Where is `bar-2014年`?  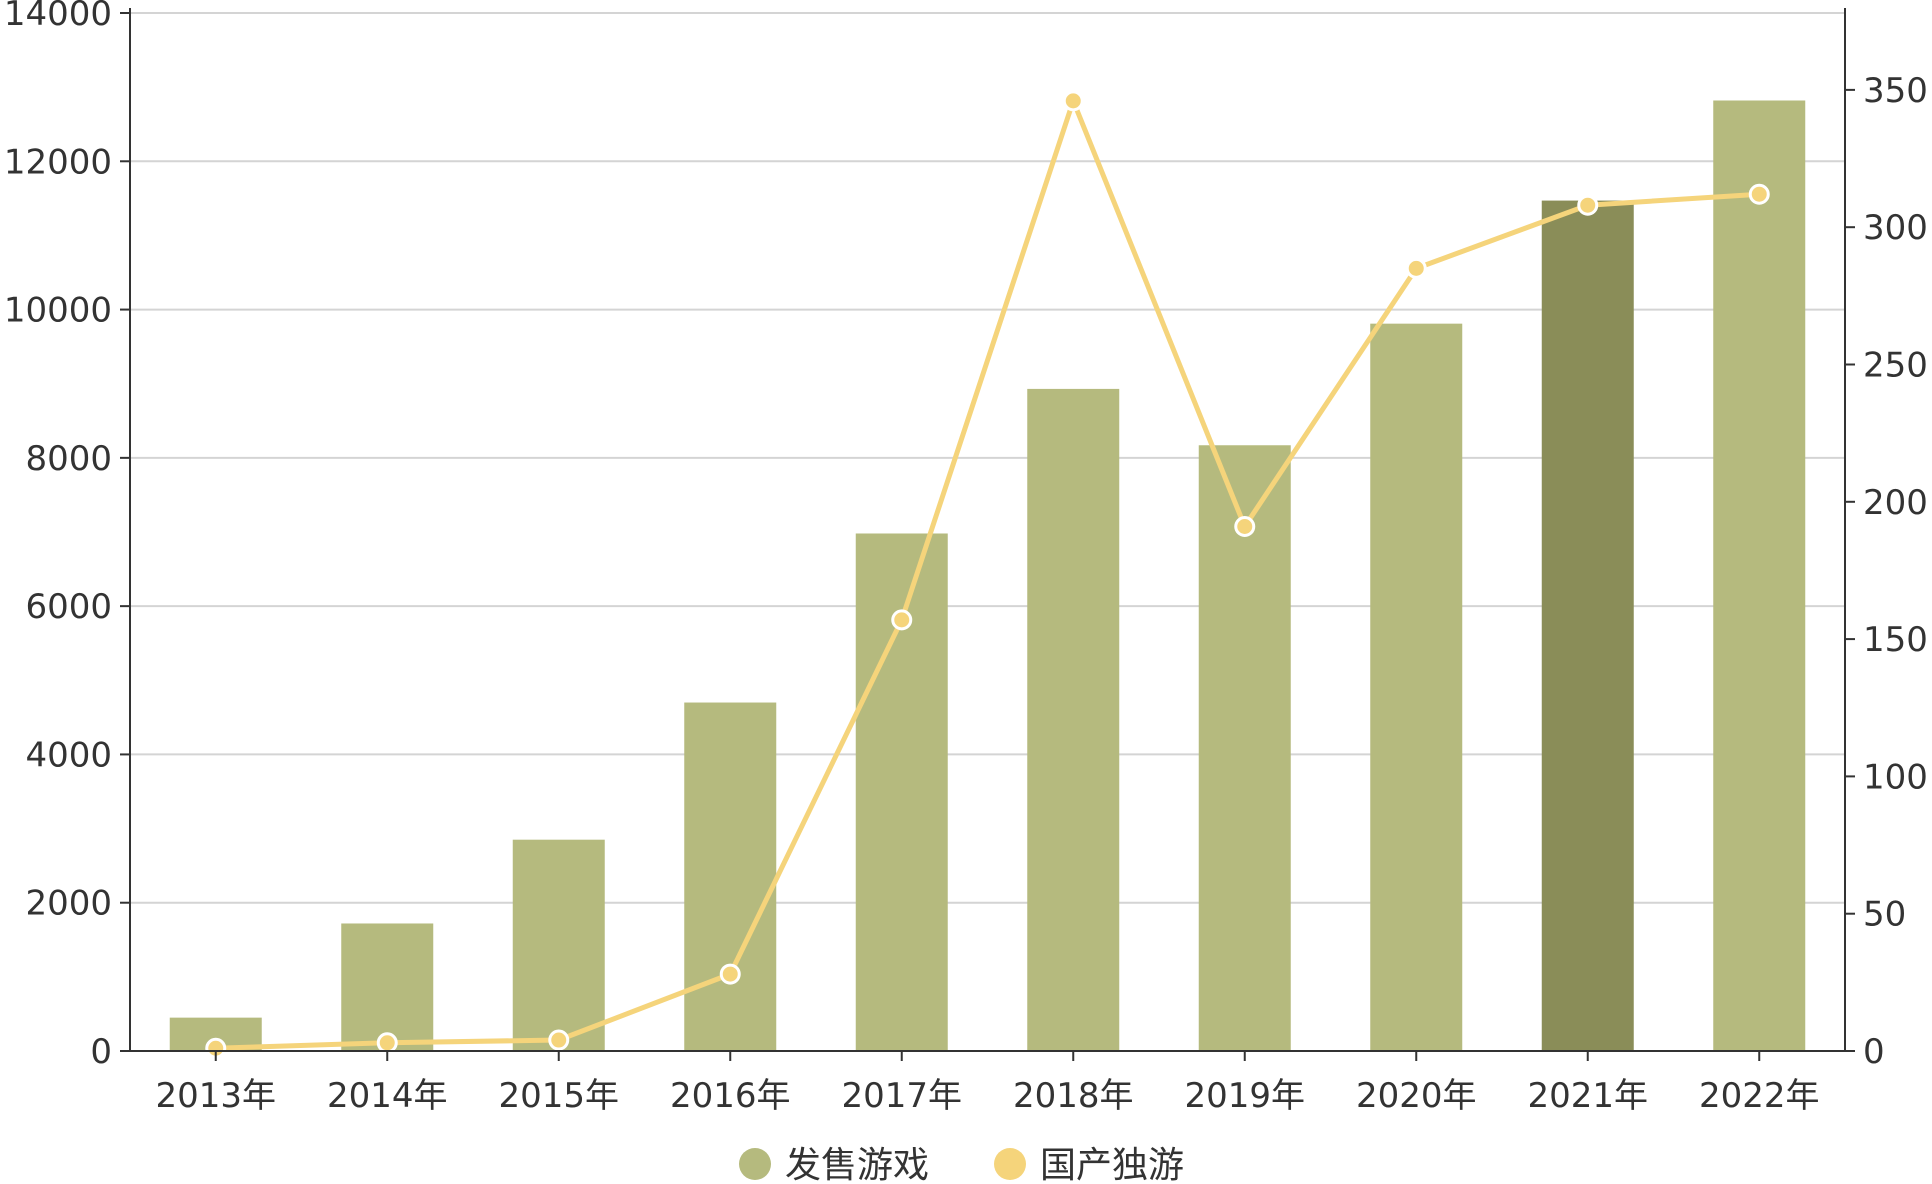 bar-2014年 is located at coordinates (387, 987).